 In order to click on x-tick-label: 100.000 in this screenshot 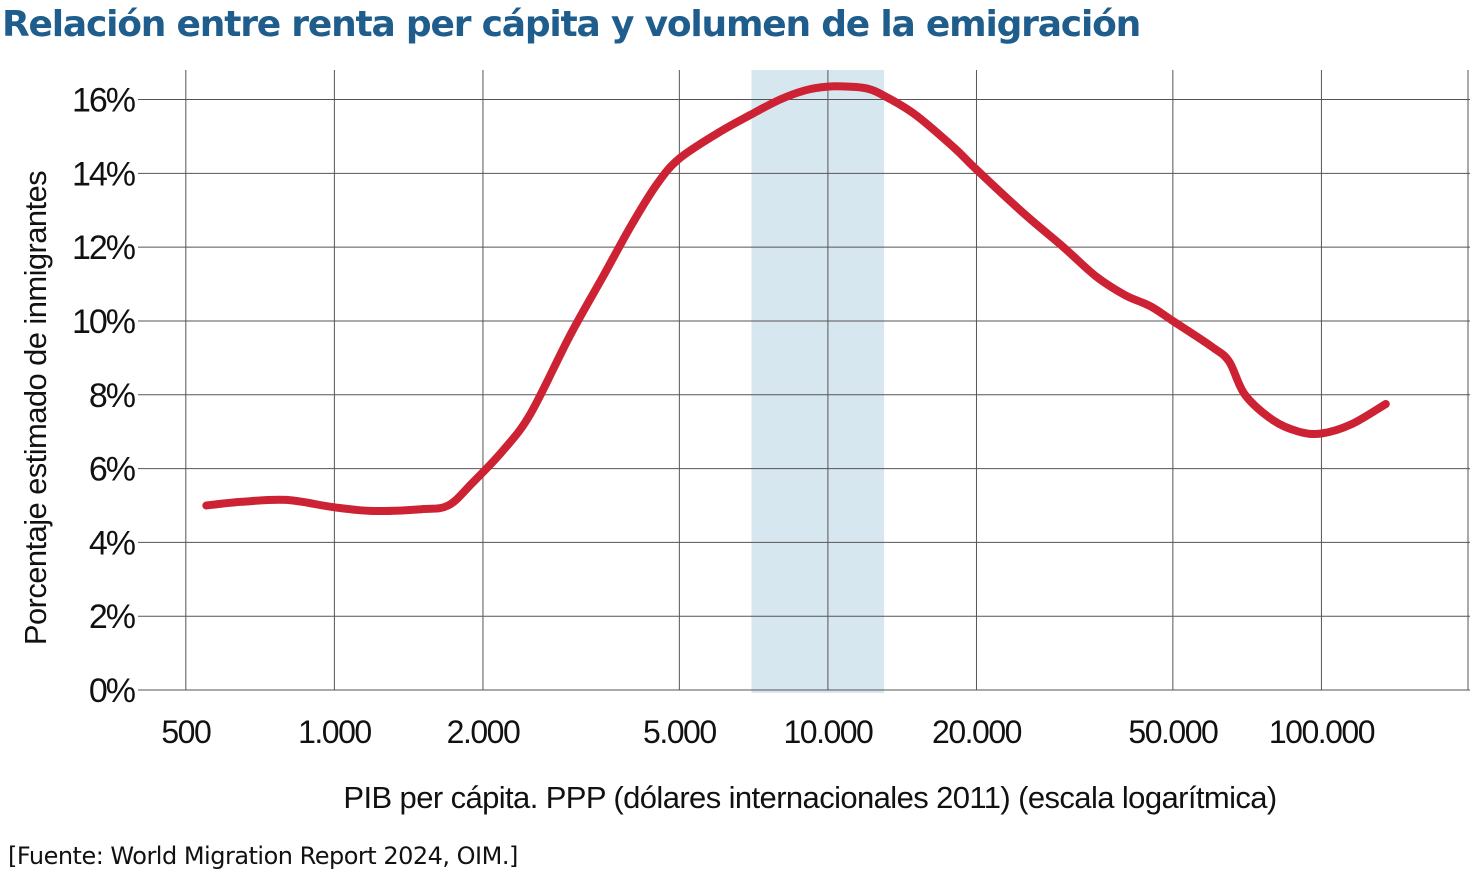, I will do `click(1322, 732)`.